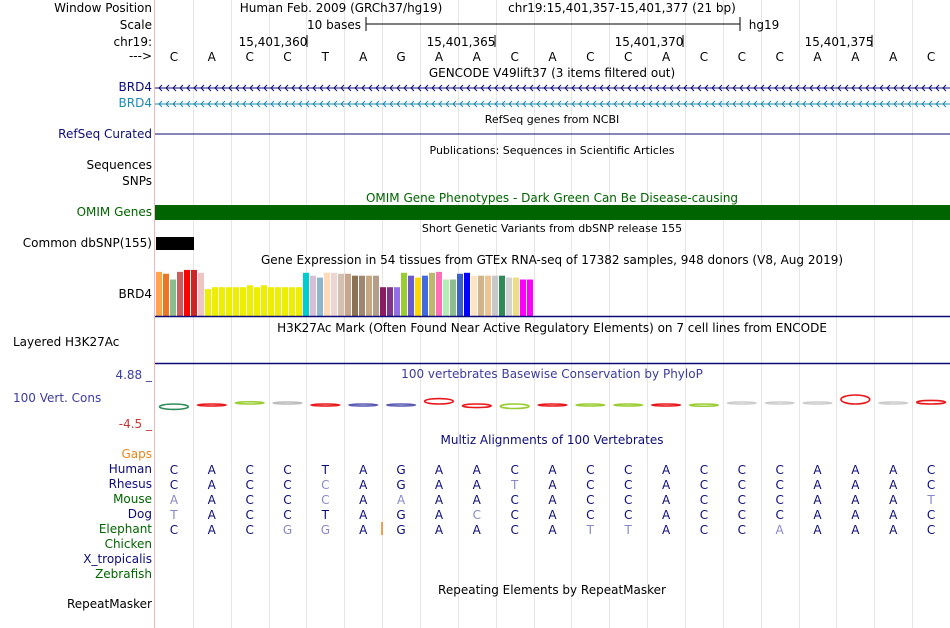  I want to click on gene-label-brd4-a: BRD4, so click(135, 87).